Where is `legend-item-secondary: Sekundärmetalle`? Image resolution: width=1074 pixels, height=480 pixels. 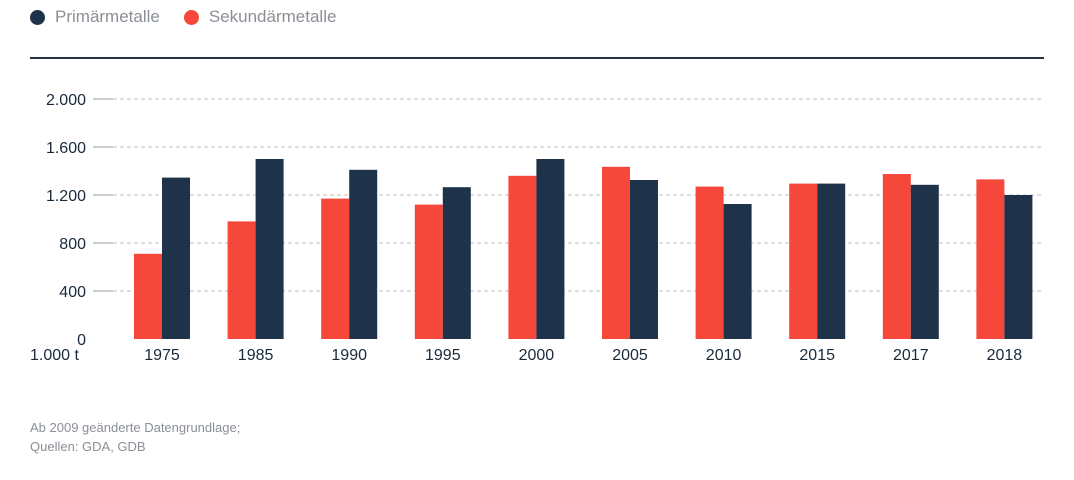
legend-item-secondary: Sekundärmetalle is located at coordinates (260, 17).